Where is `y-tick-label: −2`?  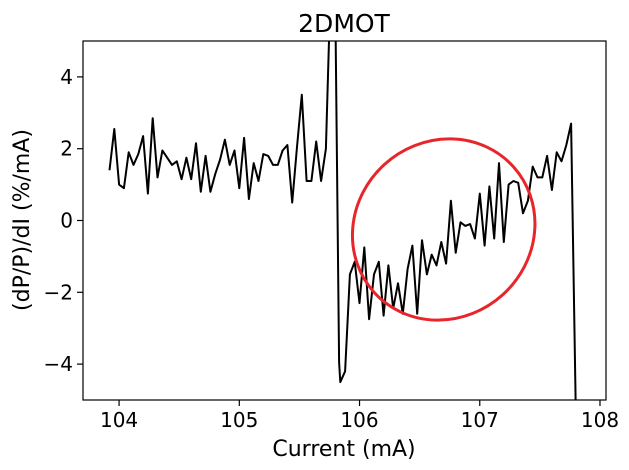 y-tick-label: −2 is located at coordinates (58, 292).